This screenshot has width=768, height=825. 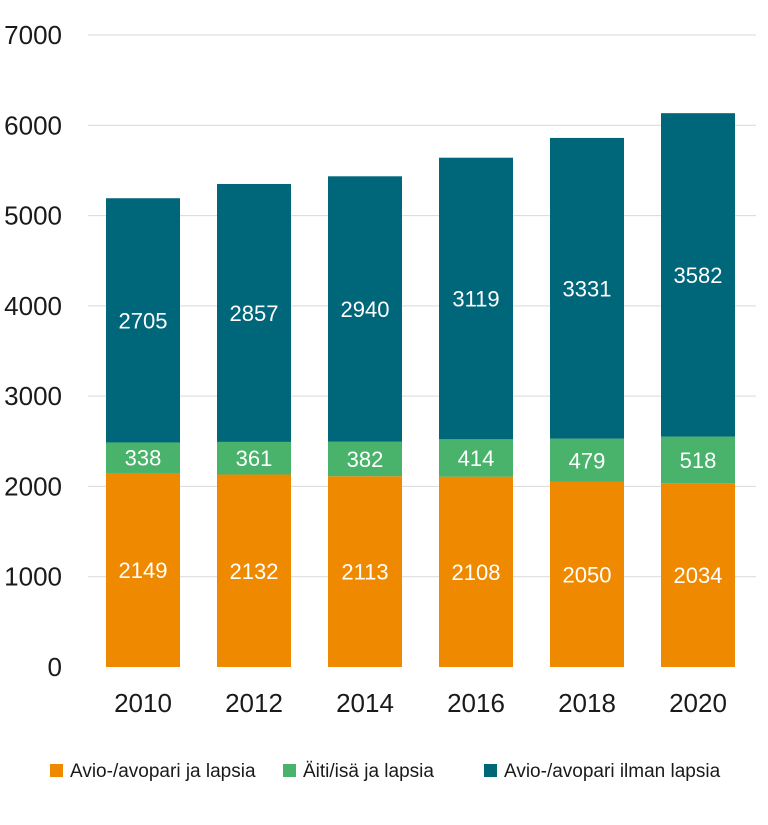 I want to click on data-label: 338, so click(x=143, y=458).